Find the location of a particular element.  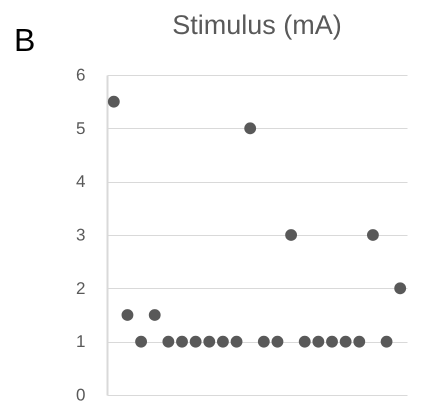

y-tick-label: 6 is located at coordinates (81, 75).